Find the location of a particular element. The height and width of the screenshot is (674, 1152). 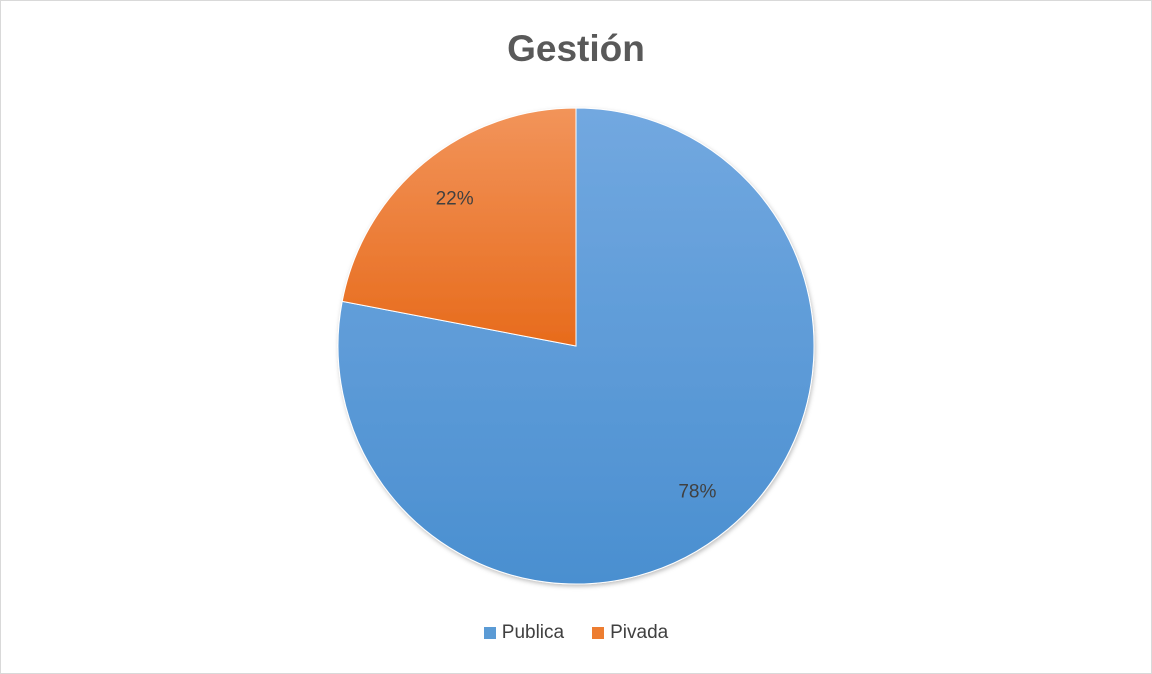

data-label-pivada: 22% is located at coordinates (455, 198).